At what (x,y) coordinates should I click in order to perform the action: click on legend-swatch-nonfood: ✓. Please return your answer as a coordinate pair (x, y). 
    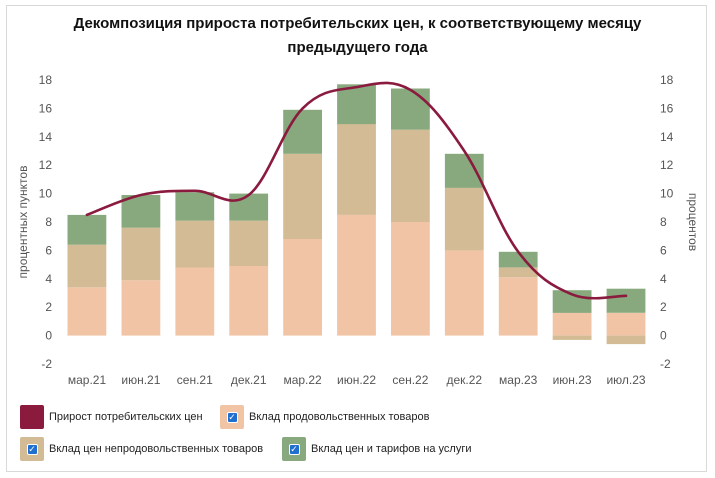
    Looking at the image, I should click on (32, 449).